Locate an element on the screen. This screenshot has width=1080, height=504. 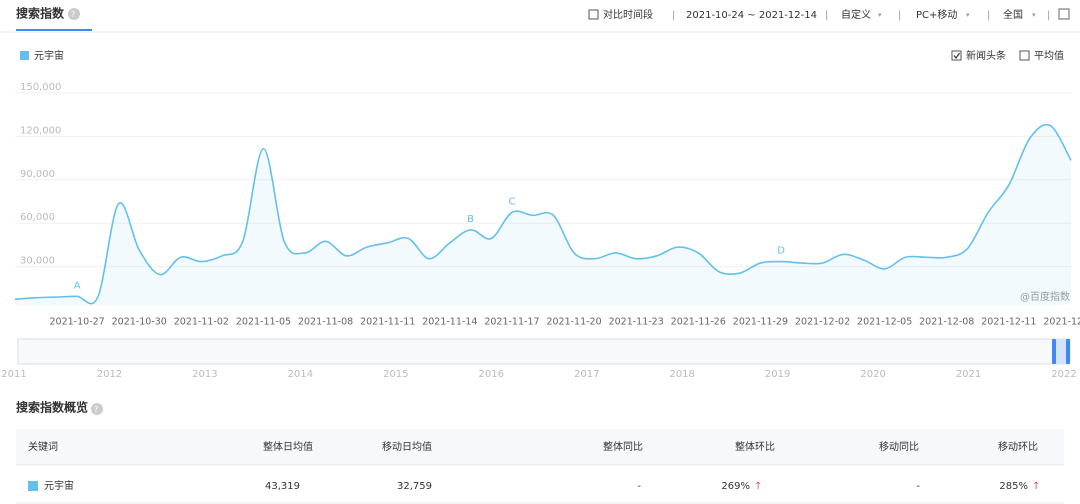
table-cell: 32,759 is located at coordinates (414, 486).